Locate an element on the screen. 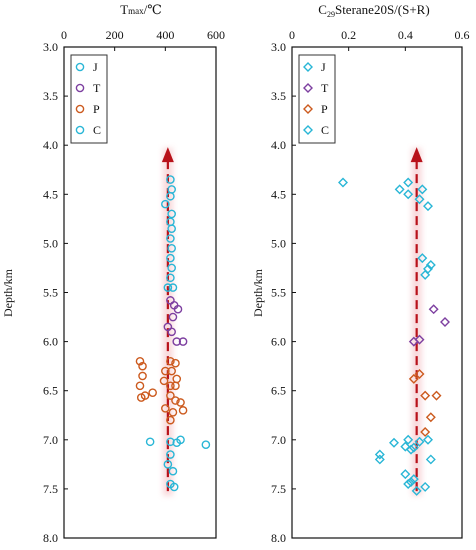 The width and height of the screenshot is (476, 550). y-tick-label: 5.0 is located at coordinates (50, 243).